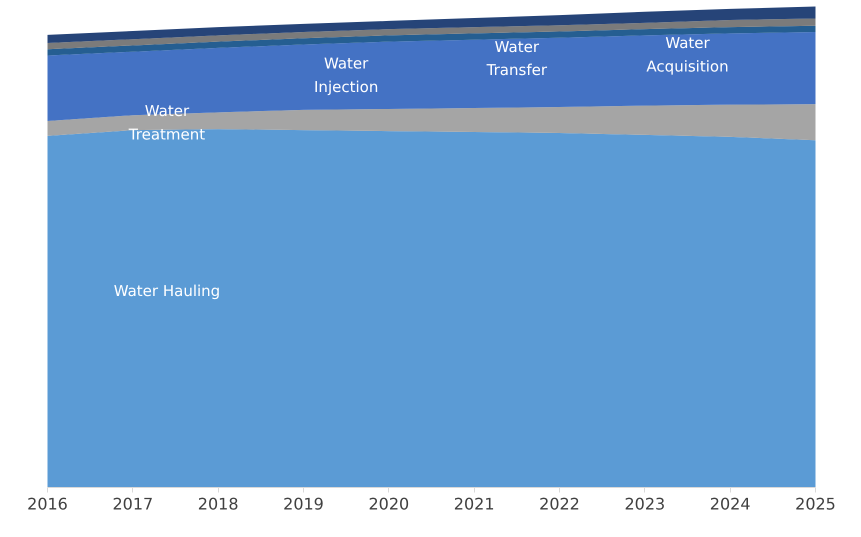  What do you see at coordinates (730, 504) in the screenshot?
I see `x-tick-label: 2024` at bounding box center [730, 504].